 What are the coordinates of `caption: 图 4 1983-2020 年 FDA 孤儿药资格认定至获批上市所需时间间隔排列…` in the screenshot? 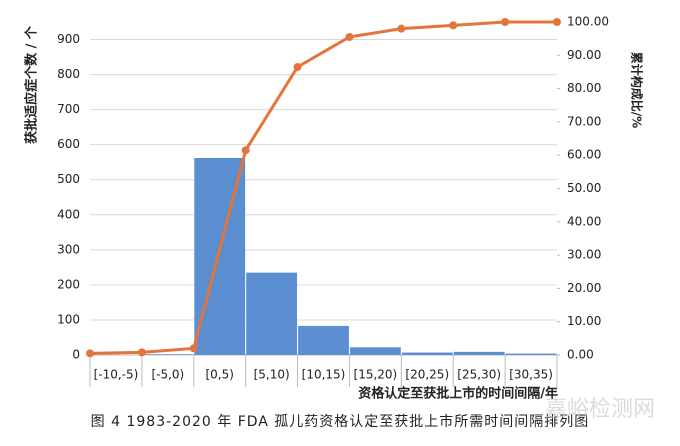 It's located at (340, 421).